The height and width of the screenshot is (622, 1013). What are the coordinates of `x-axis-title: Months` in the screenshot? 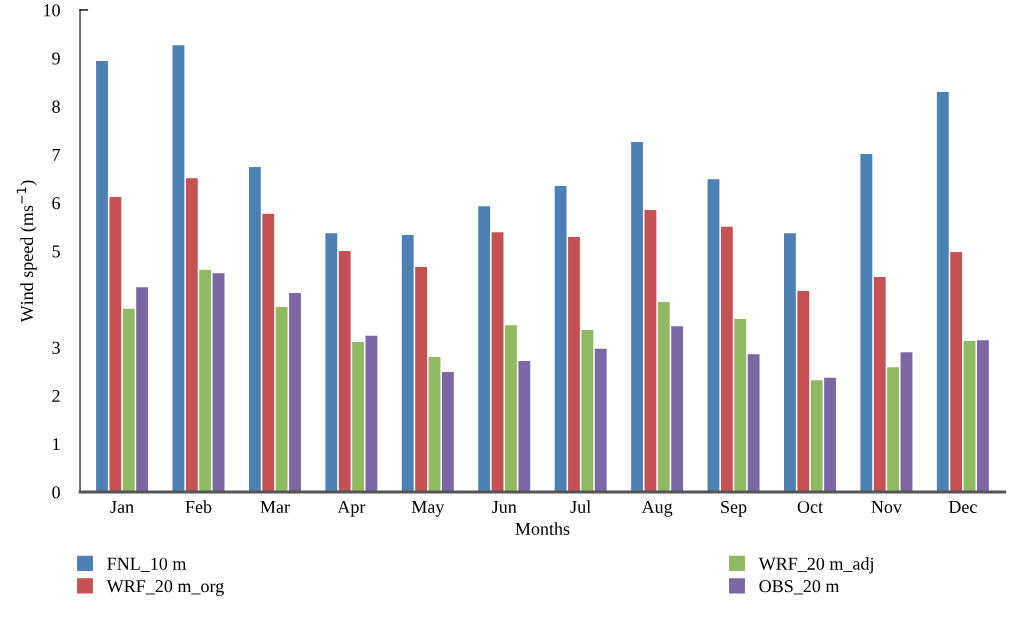 It's located at (542, 528).